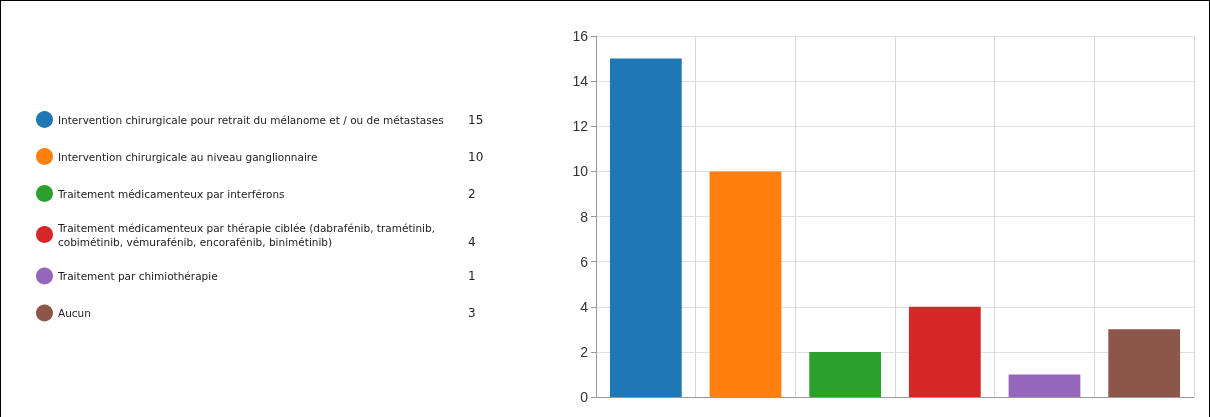 The width and height of the screenshot is (1210, 417). Describe the element at coordinates (580, 126) in the screenshot. I see `y-tick-label: 12` at that location.